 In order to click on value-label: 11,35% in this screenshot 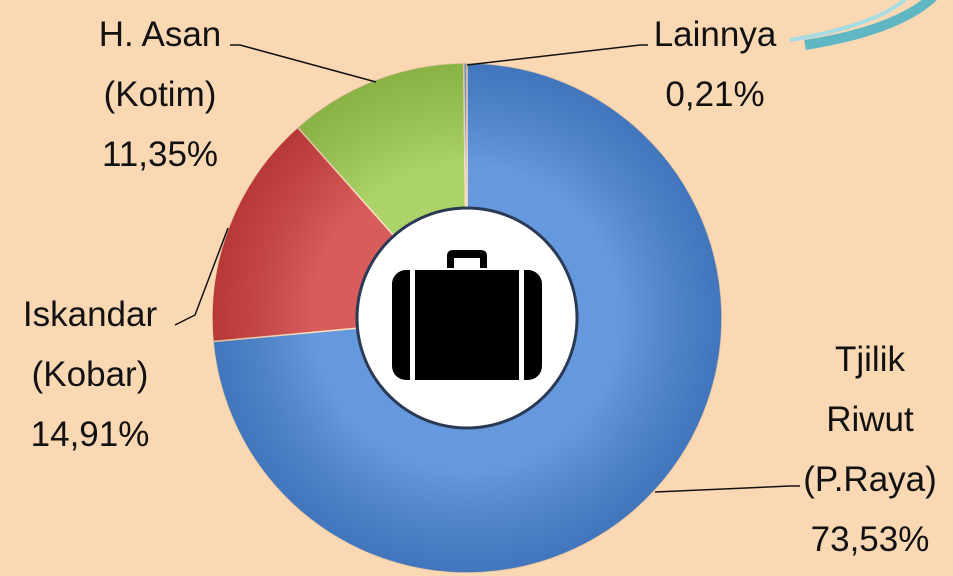, I will do `click(160, 154)`.